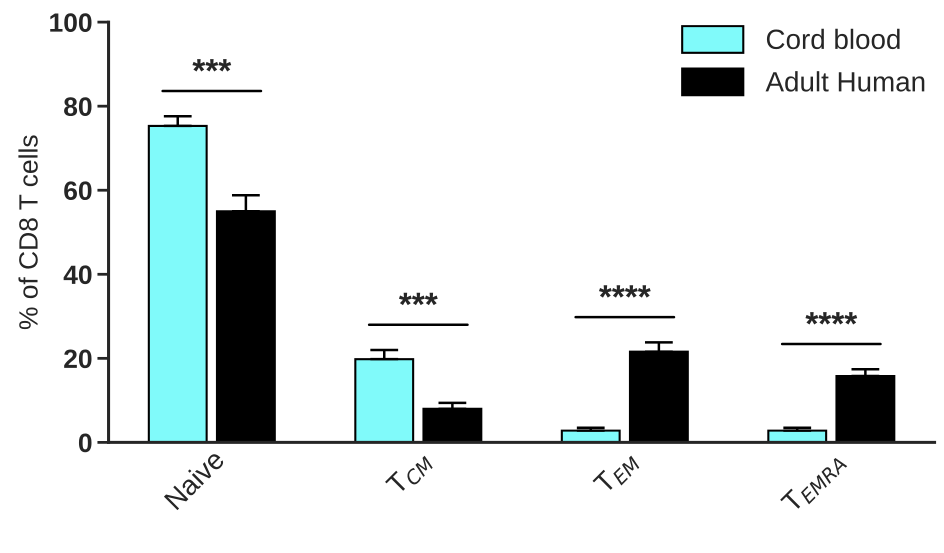  Describe the element at coordinates (85, 443) in the screenshot. I see `y-tick-label: 0` at that location.